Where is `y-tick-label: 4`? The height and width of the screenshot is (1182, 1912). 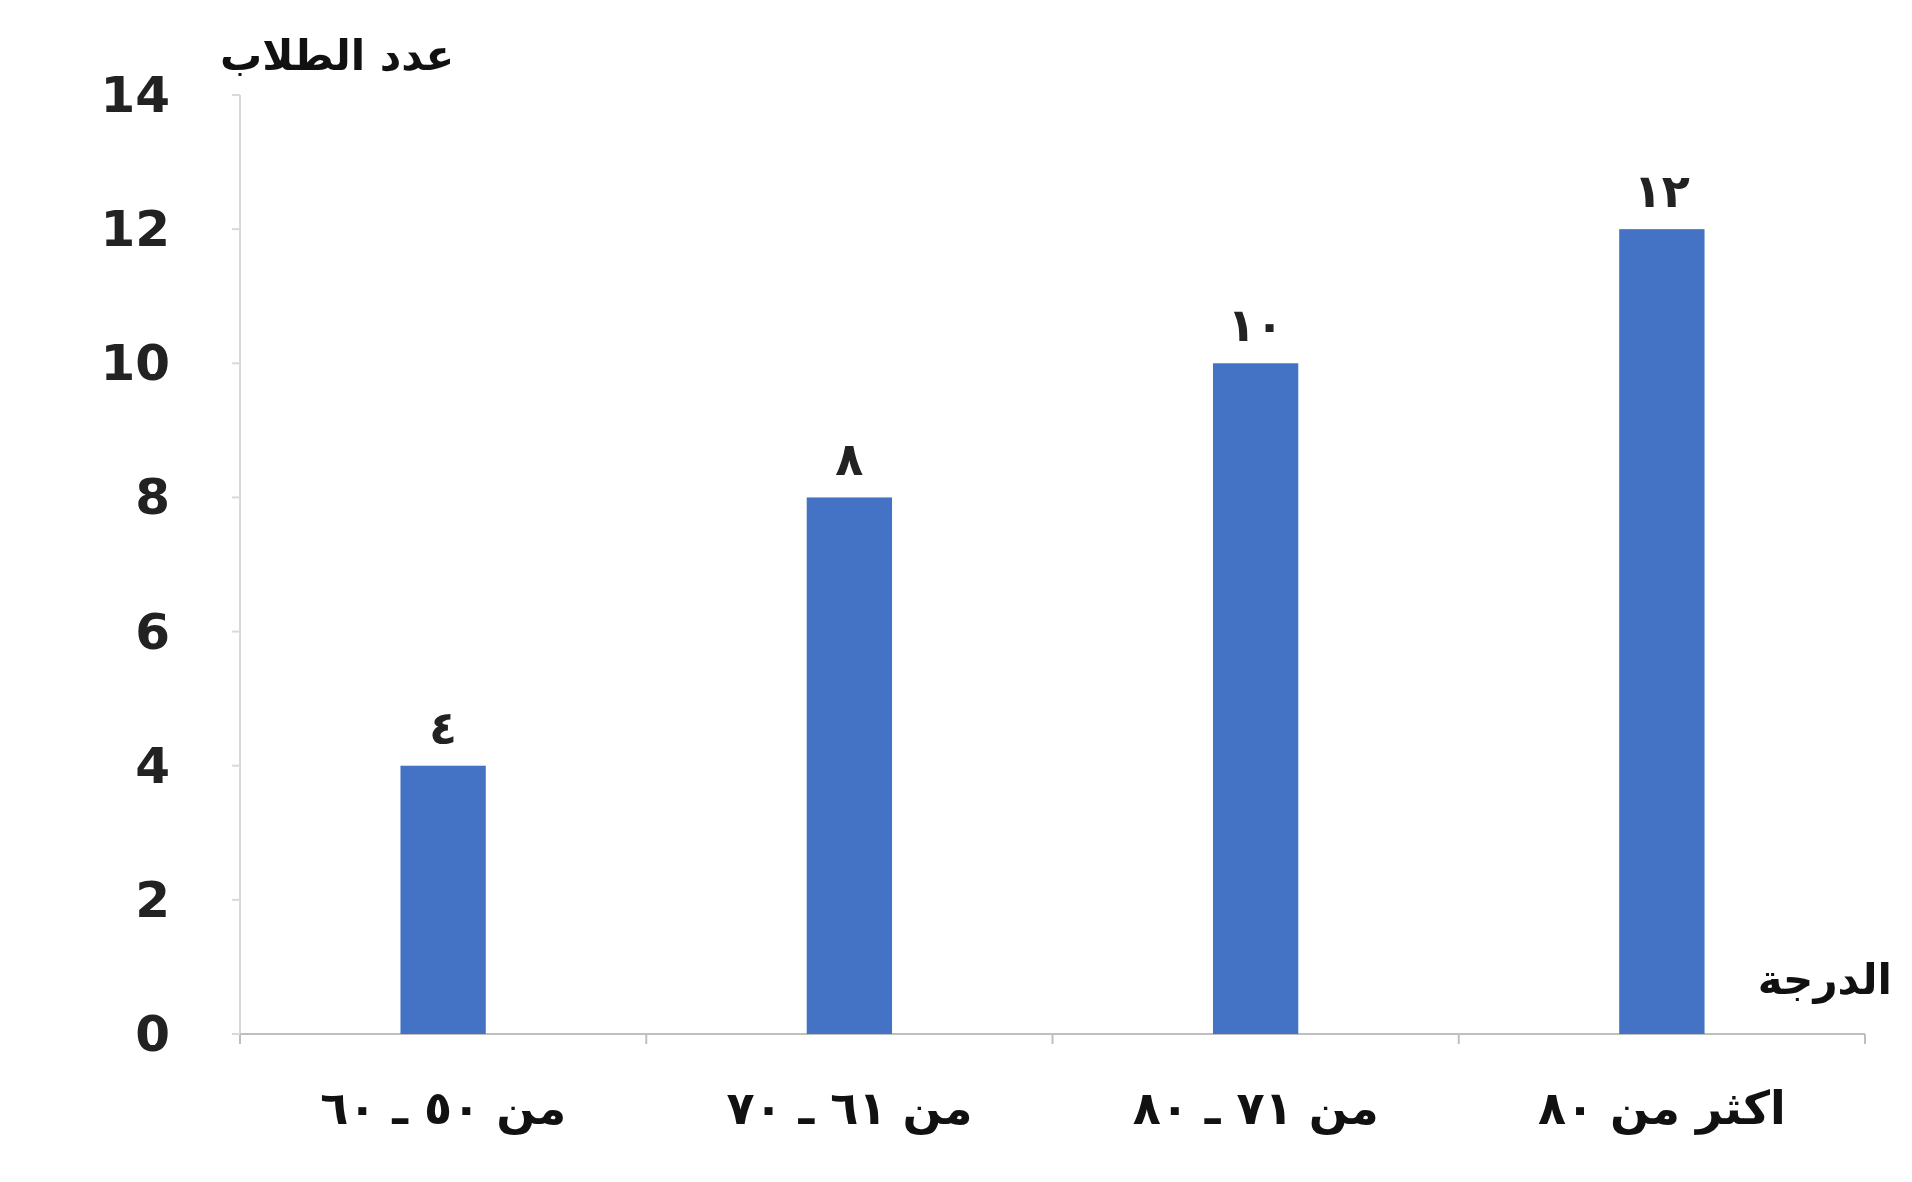 y-tick-label: 4 is located at coordinates (152, 765).